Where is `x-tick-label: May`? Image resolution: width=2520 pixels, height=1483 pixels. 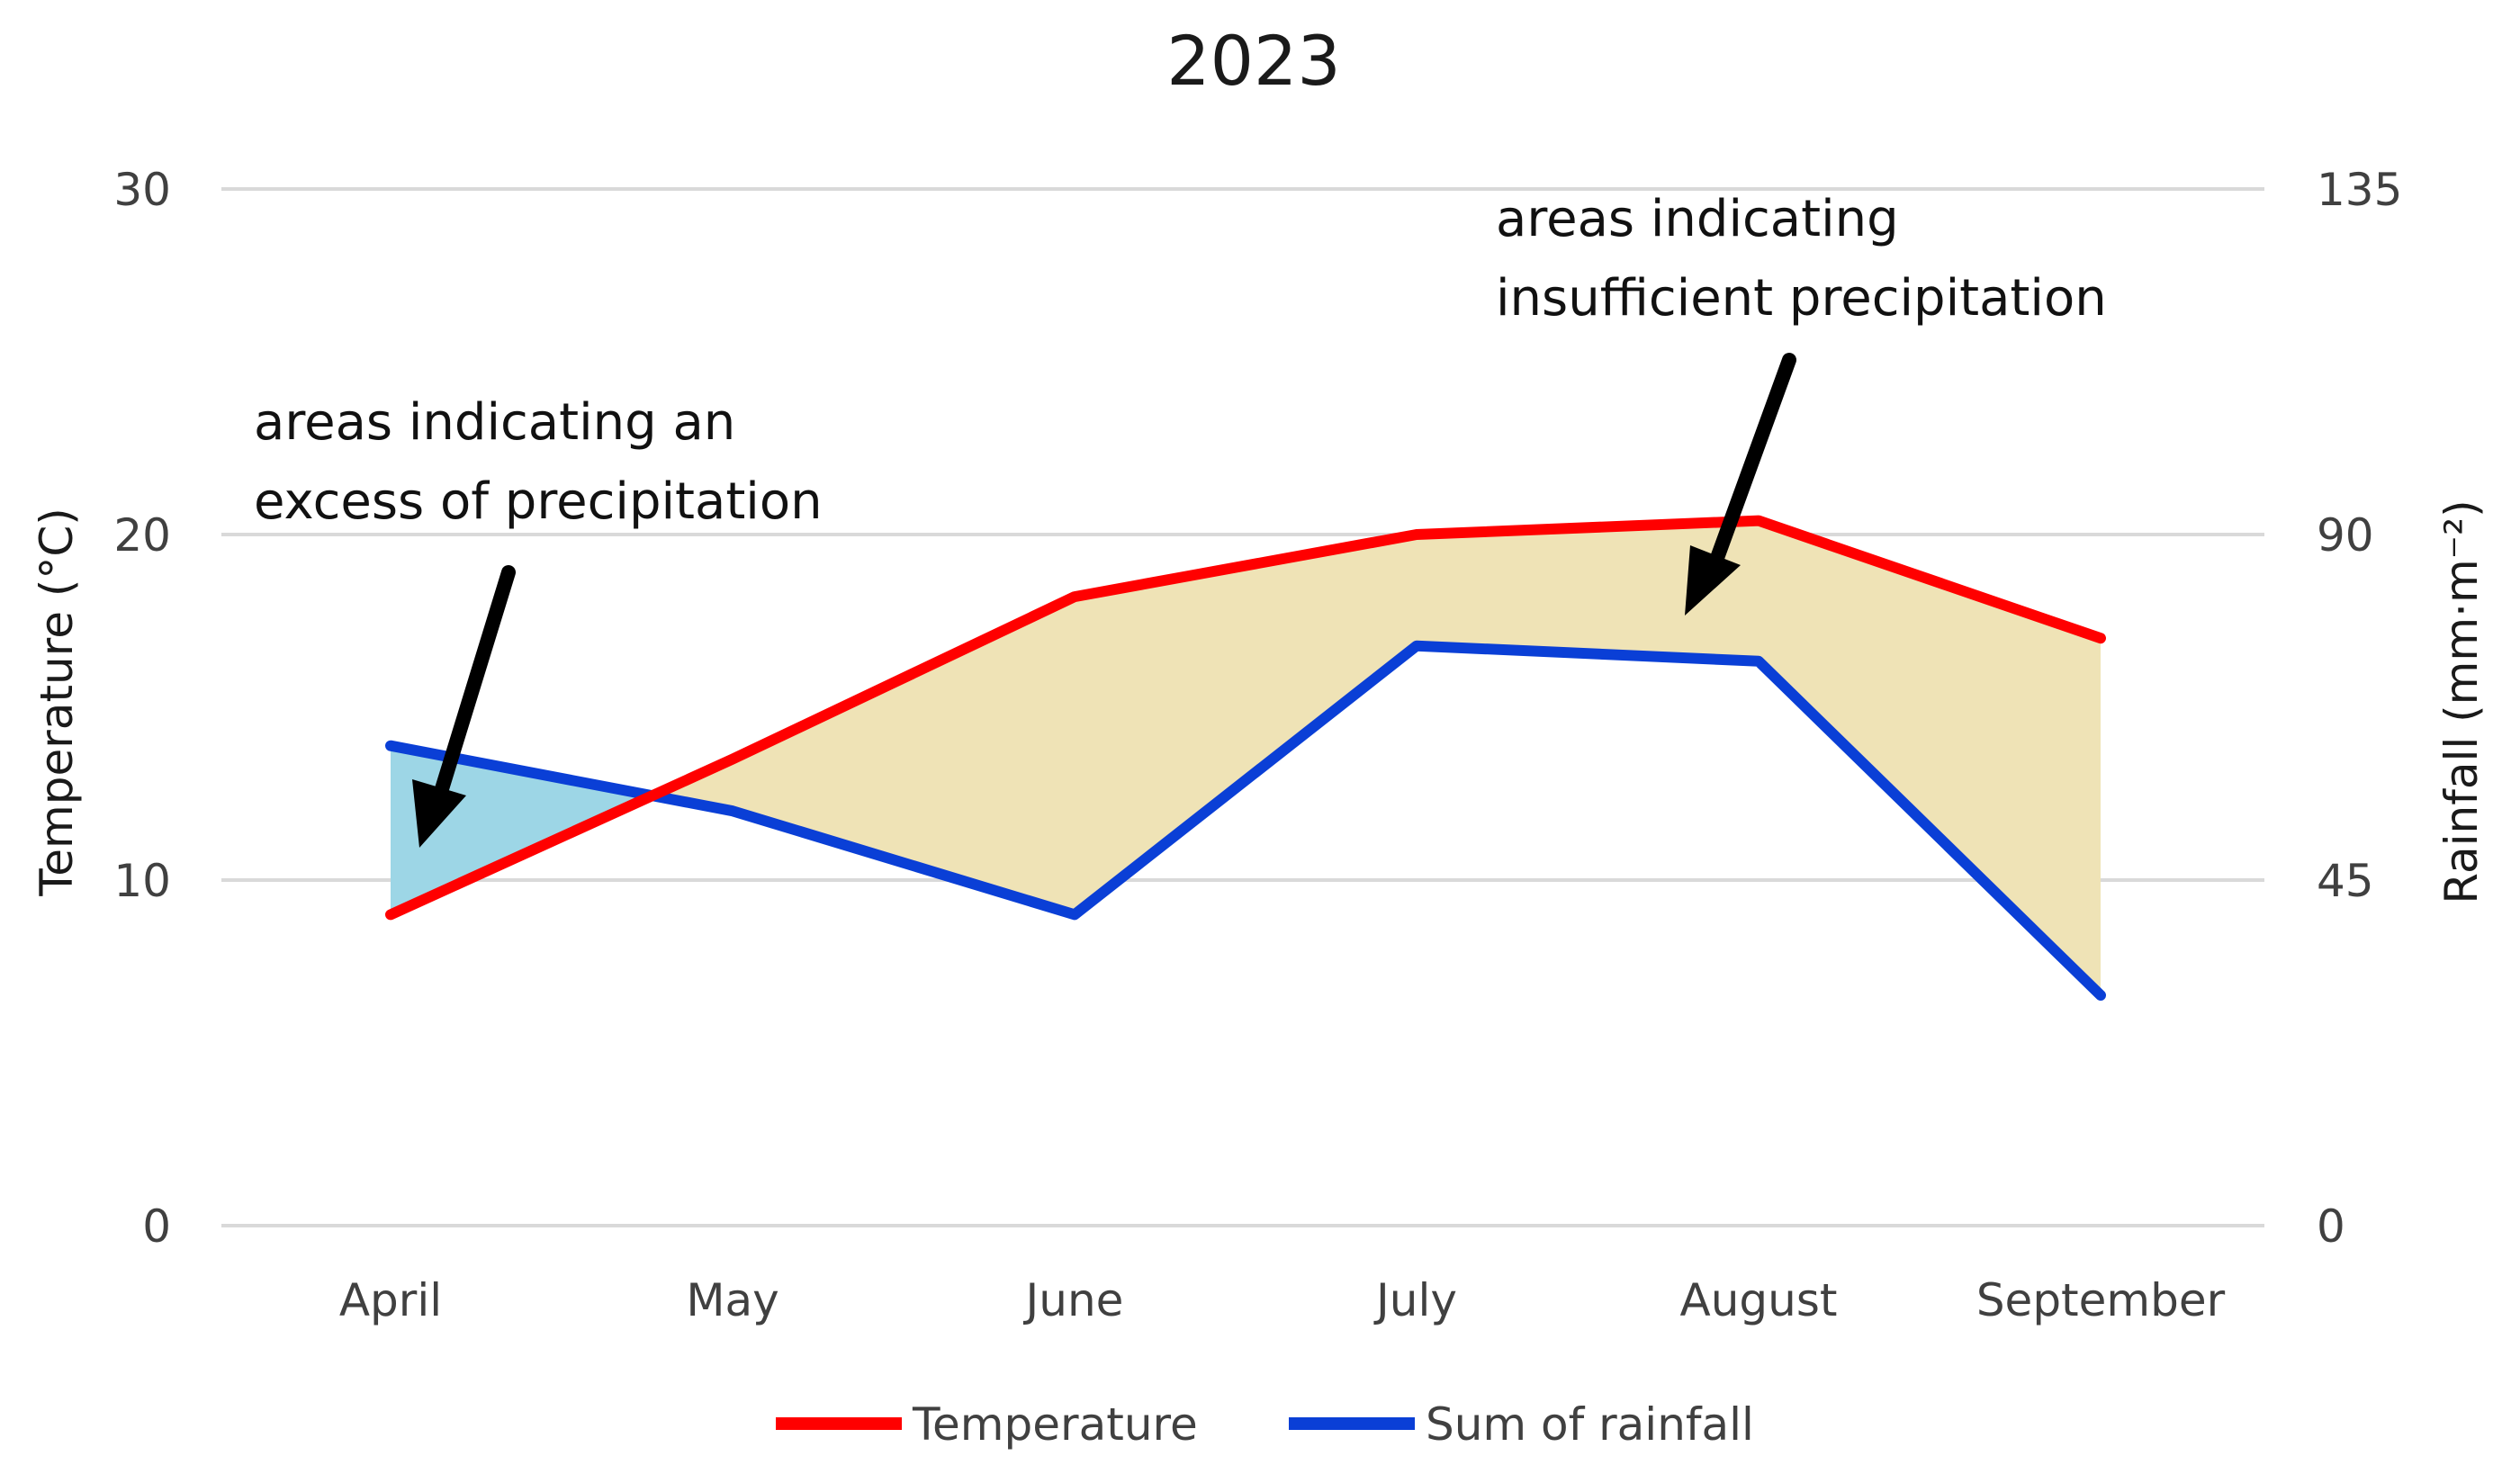
x-tick-label: May is located at coordinates (732, 1300).